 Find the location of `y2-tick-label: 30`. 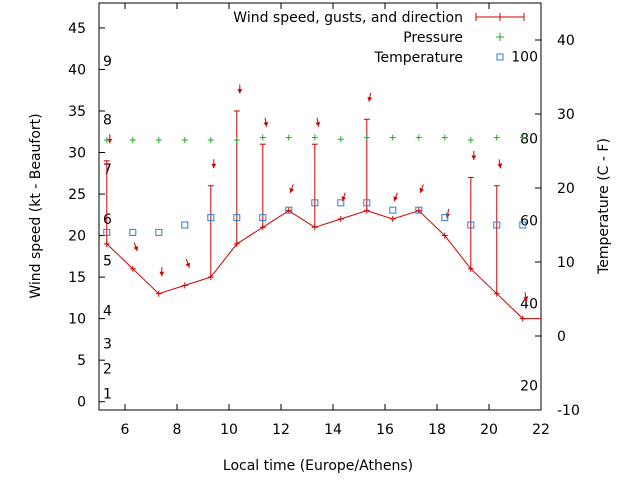

y2-tick-label: 30 is located at coordinates (566, 115).